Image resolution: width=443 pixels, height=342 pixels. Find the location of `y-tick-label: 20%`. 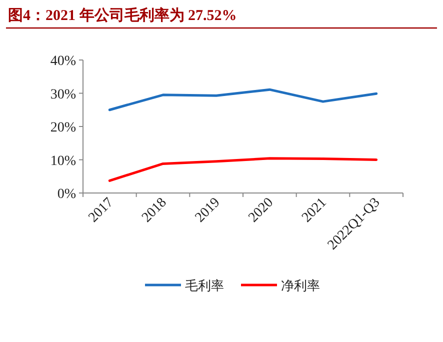

y-tick-label: 20% is located at coordinates (63, 128).